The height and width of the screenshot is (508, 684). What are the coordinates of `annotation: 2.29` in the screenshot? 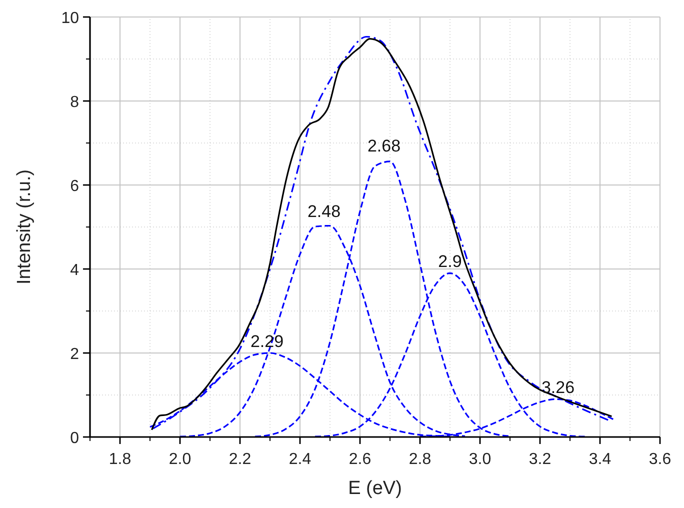 It's located at (267, 341).